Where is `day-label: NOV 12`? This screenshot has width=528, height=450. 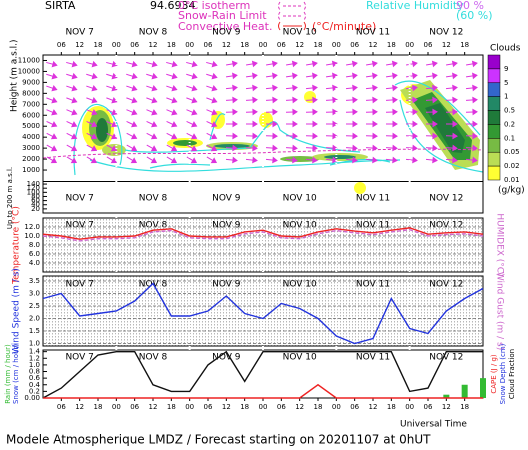
day-label: NOV 12 is located at coordinates (446, 33).